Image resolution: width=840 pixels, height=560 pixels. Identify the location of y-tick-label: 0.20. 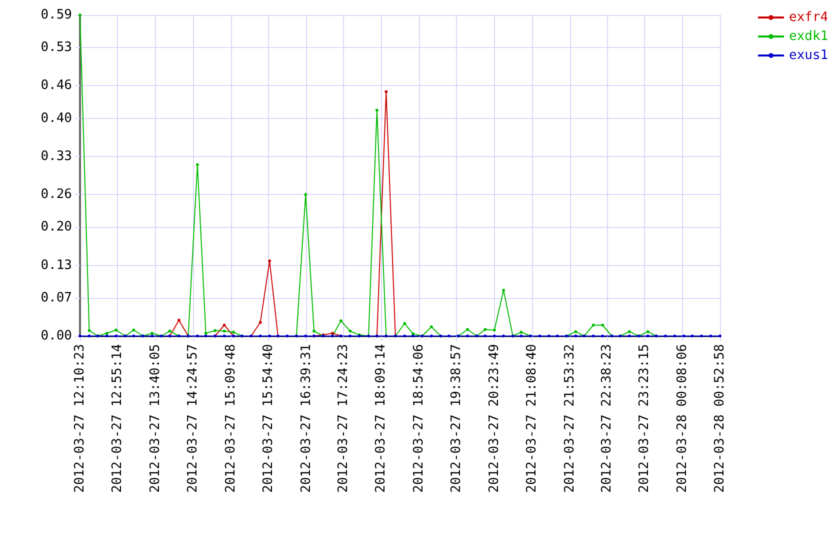
(56, 227).